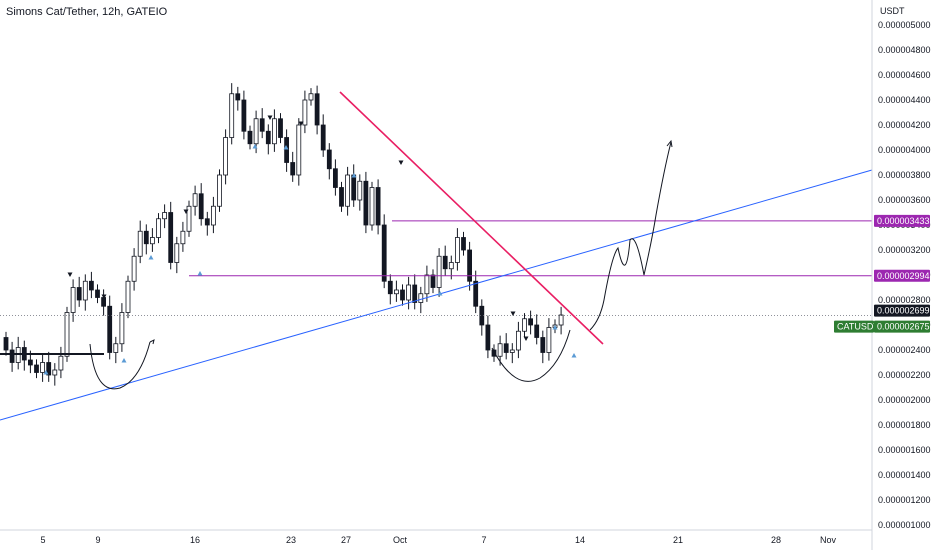  What do you see at coordinates (270, 117) in the screenshot?
I see `sell-marker` at bounding box center [270, 117].